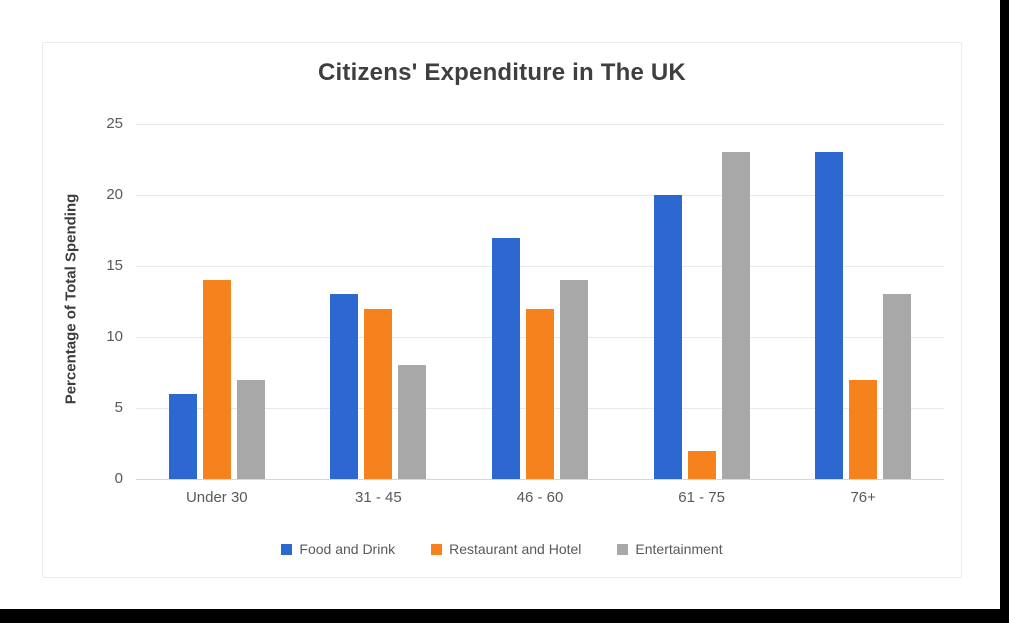 The width and height of the screenshot is (1009, 623). What do you see at coordinates (71, 299) in the screenshot?
I see `y-axis-title: Percentage of Total Spending` at bounding box center [71, 299].